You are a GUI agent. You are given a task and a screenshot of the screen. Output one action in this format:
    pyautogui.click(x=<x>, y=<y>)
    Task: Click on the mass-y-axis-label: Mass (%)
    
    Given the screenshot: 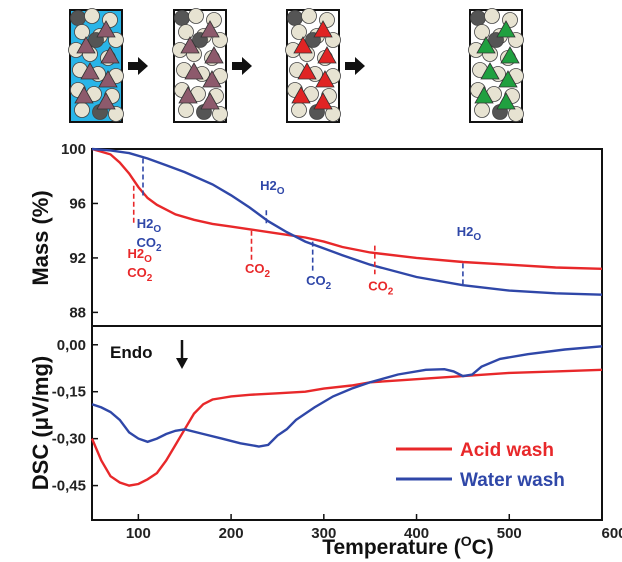 What is the action you would take?
    pyautogui.click(x=40, y=237)
    